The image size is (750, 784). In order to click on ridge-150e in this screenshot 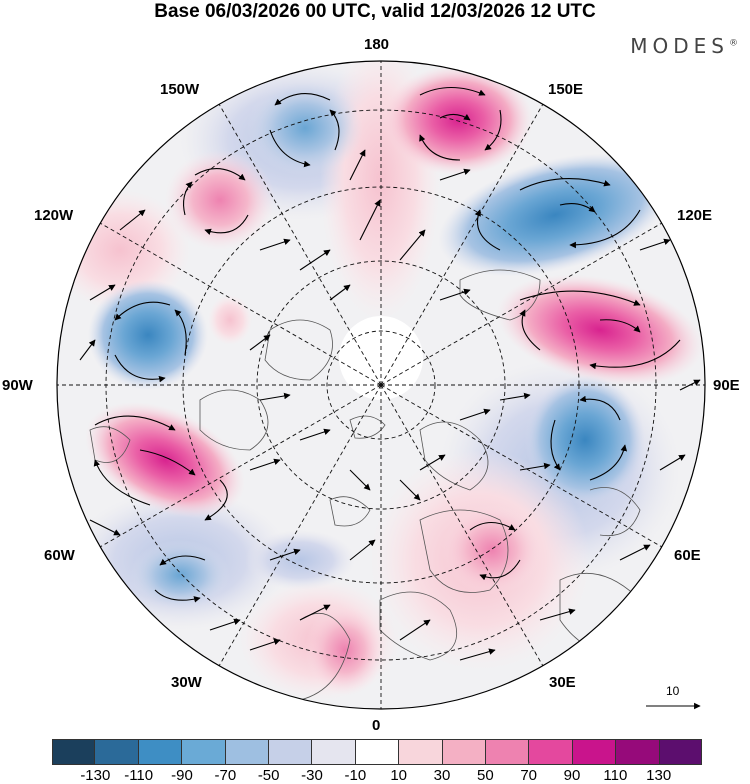, I will do `click(458, 120)`.